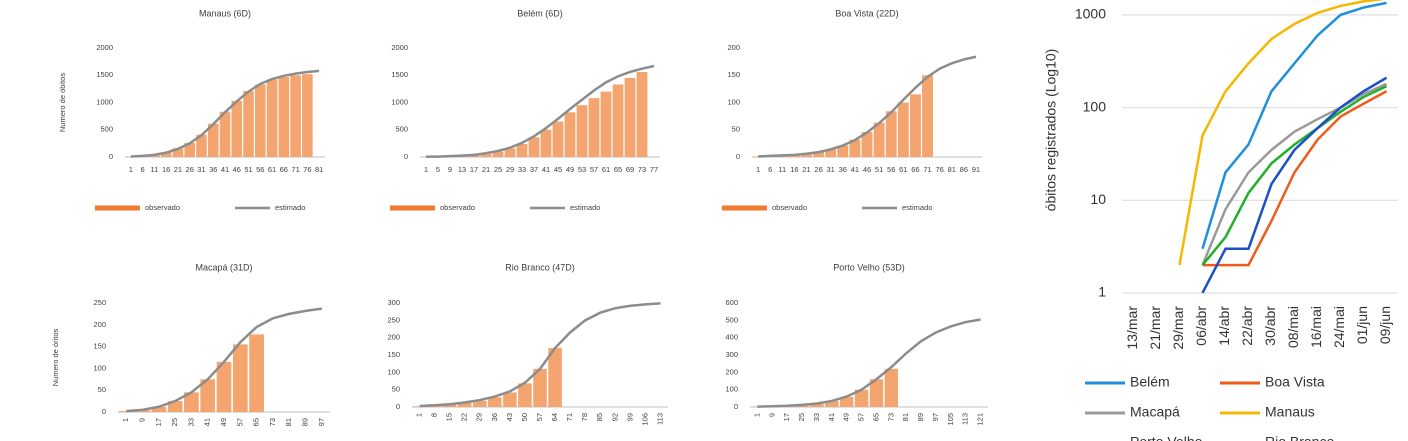 This screenshot has width=1408, height=441. Describe the element at coordinates (509, 417) in the screenshot. I see `x-tick-label: 43` at that location.